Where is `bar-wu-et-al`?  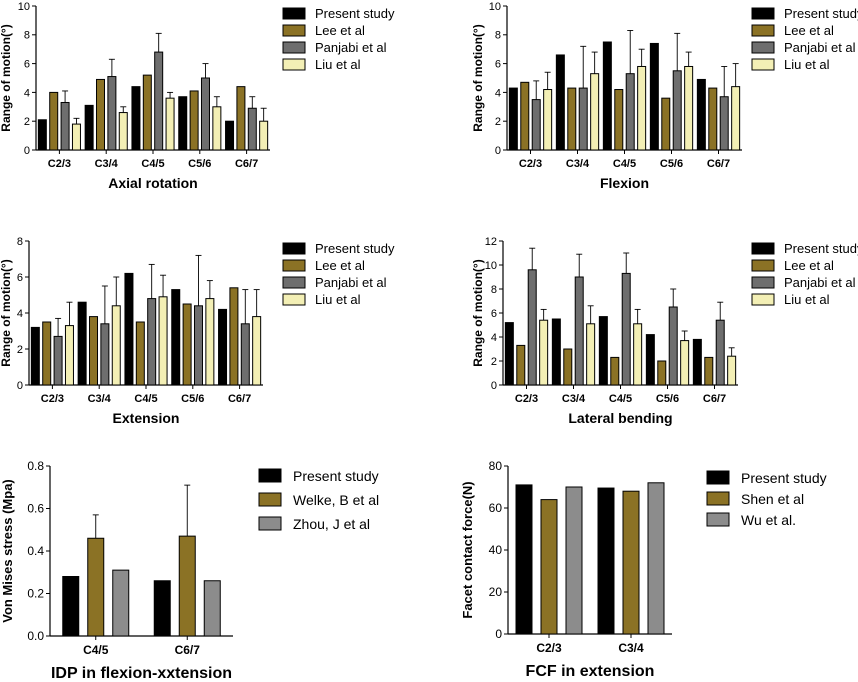
bar-wu-et-al is located at coordinates (656, 558).